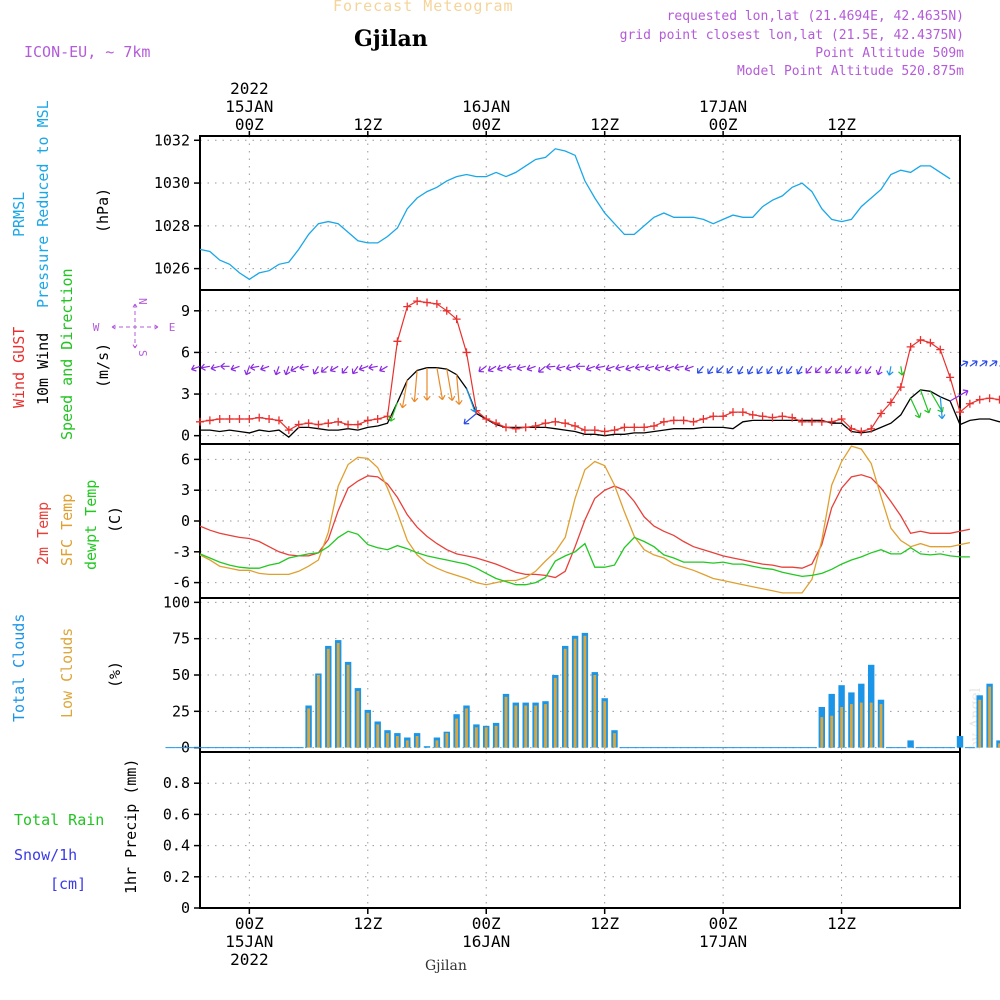  Describe the element at coordinates (142, 301) in the screenshot. I see `compass-n: N` at that location.